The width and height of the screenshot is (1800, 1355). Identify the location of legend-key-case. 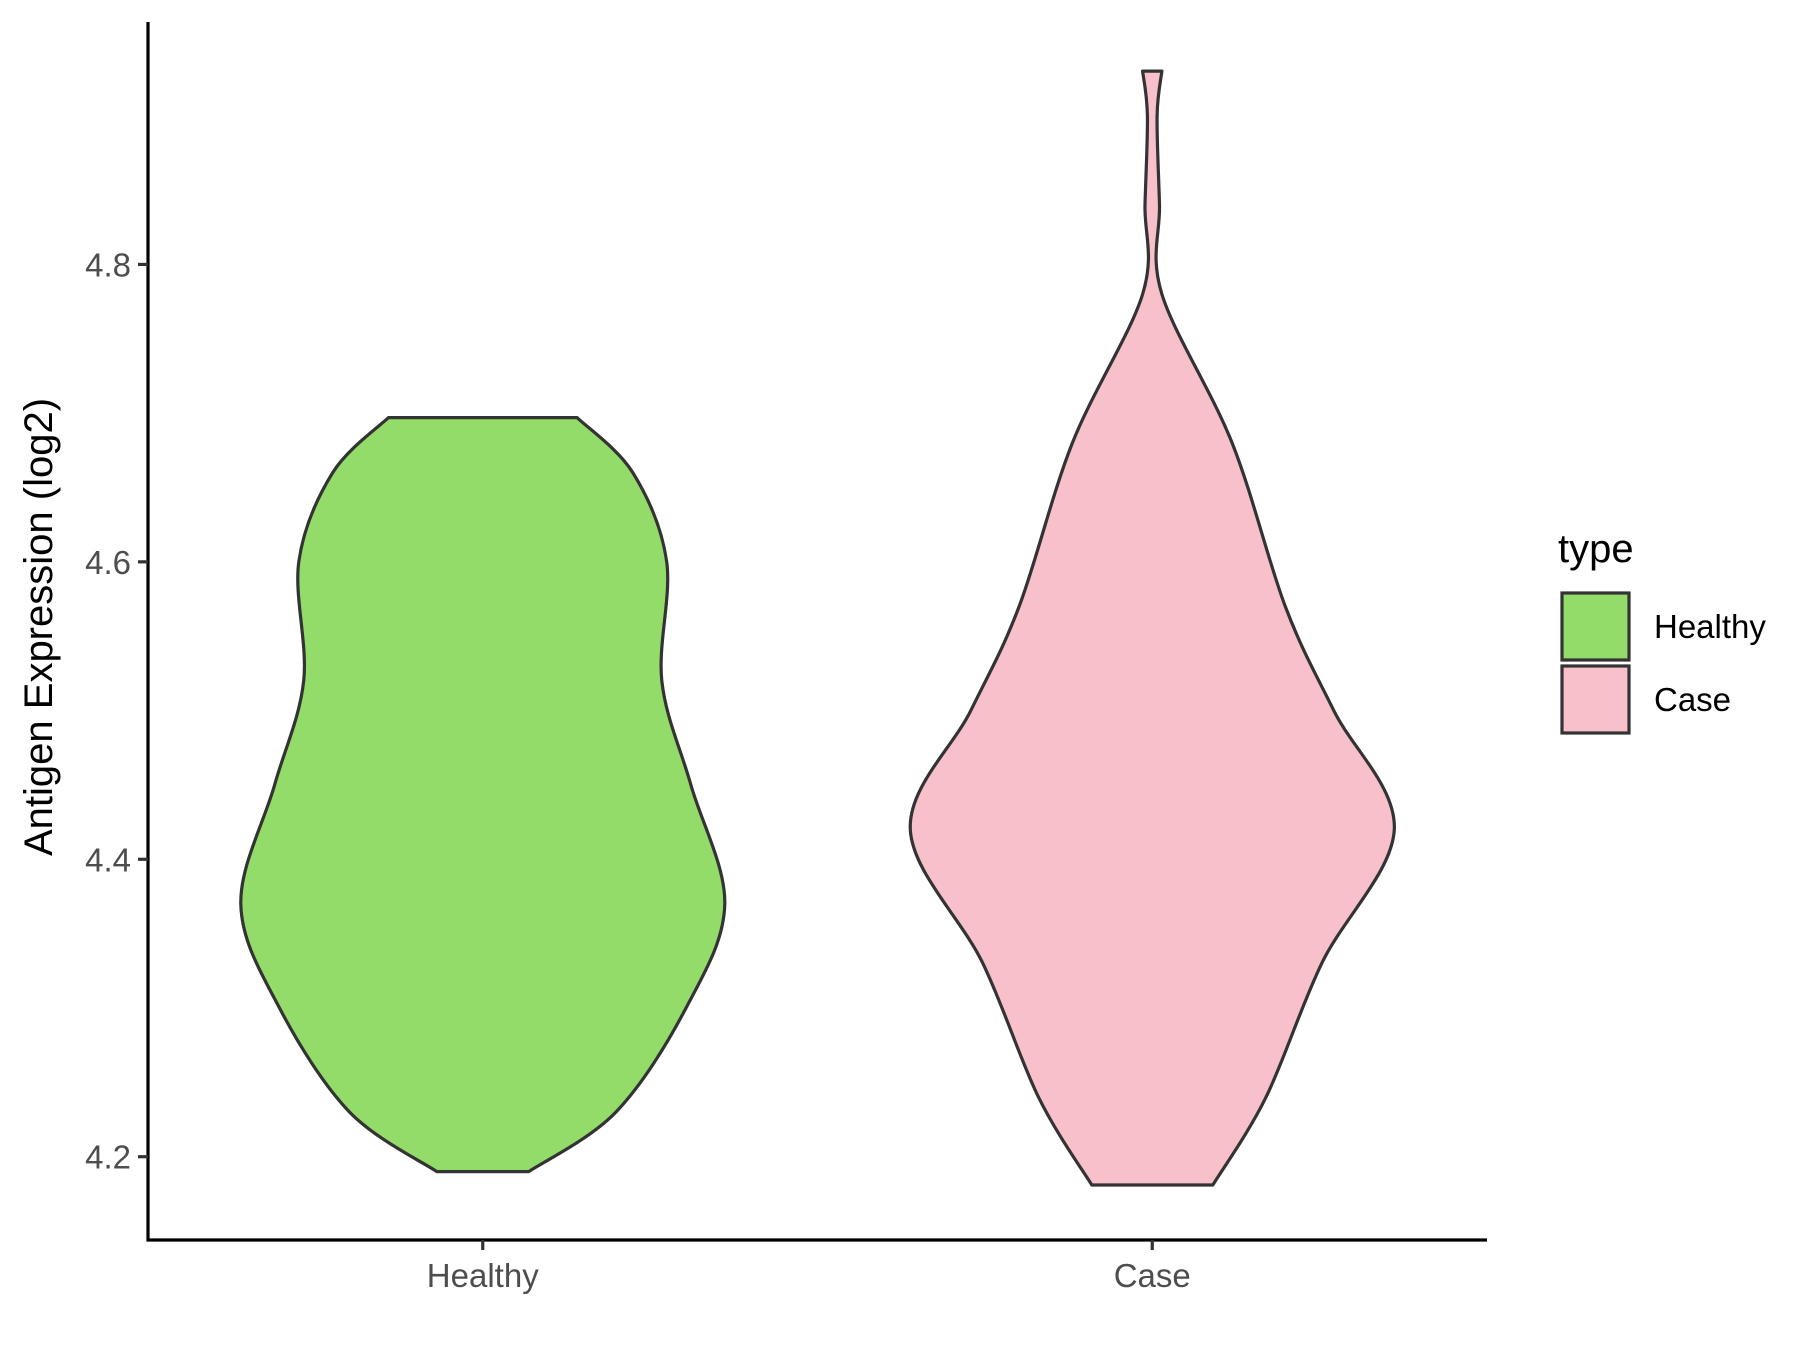
(1595, 699).